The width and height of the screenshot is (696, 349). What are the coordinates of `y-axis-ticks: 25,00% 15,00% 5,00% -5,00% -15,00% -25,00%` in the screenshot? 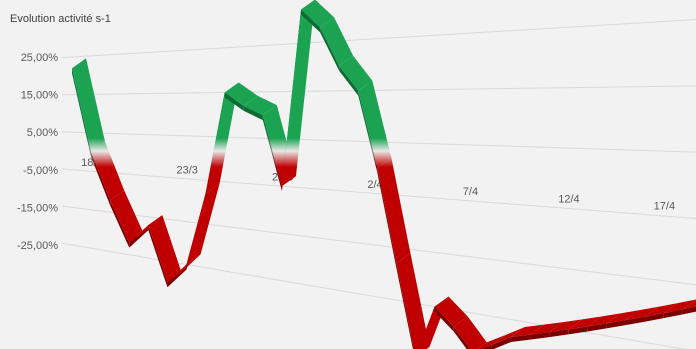 It's located at (37, 152).